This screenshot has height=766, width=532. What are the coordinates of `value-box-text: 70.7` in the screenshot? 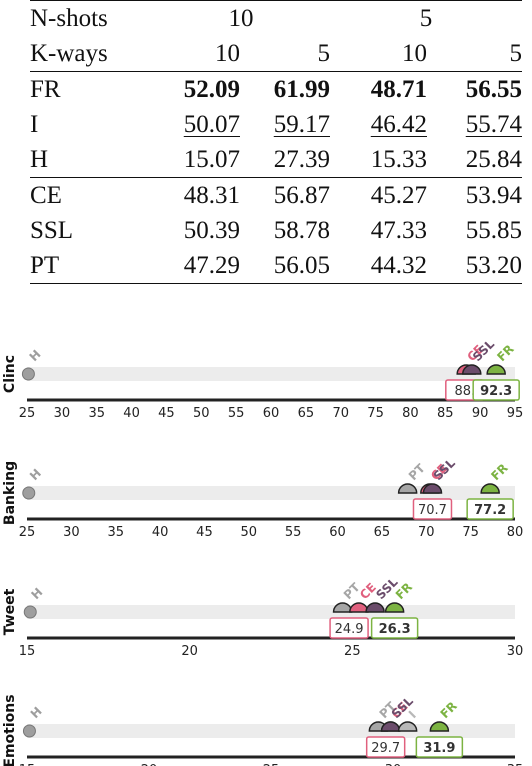 It's located at (432, 510).